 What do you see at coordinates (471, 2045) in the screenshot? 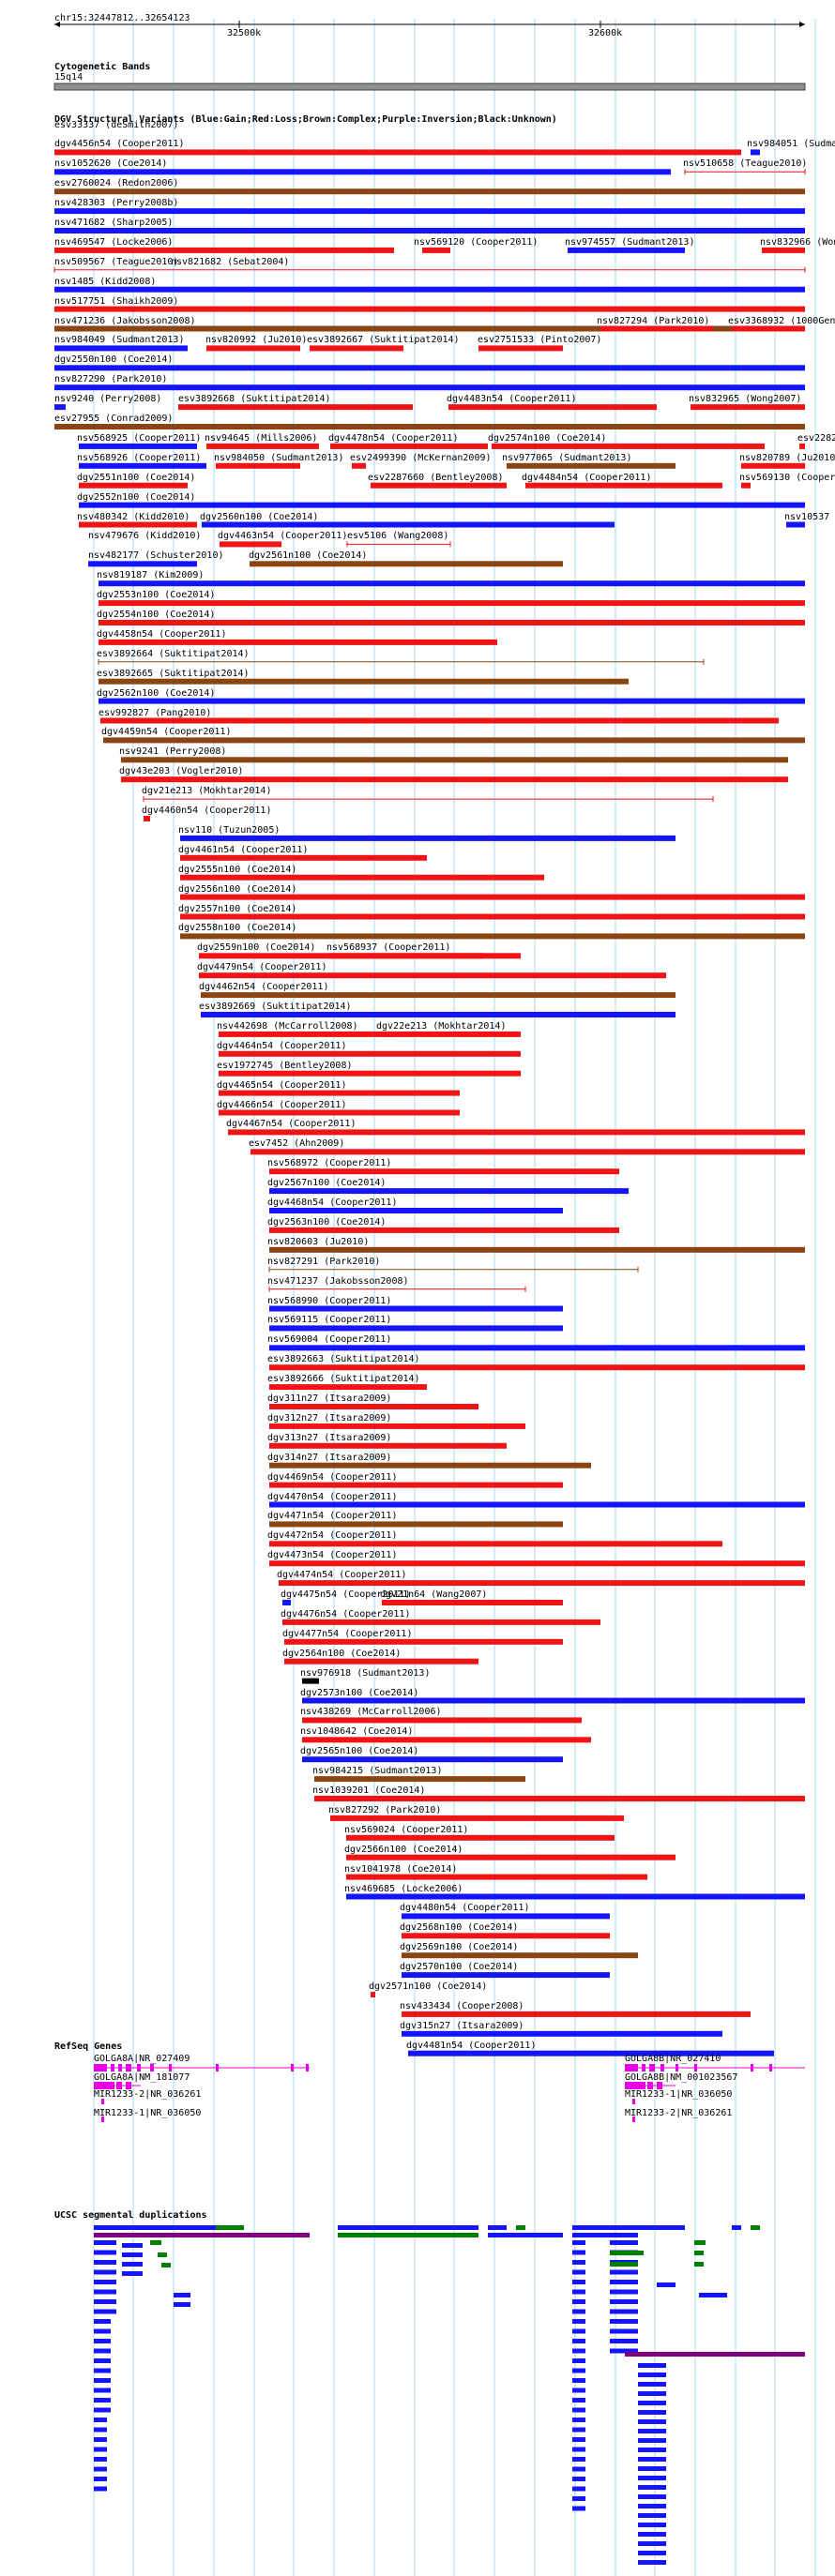
I see `dgv-feature-label: dgv4481n54 (Cooper2011)` at bounding box center [471, 2045].